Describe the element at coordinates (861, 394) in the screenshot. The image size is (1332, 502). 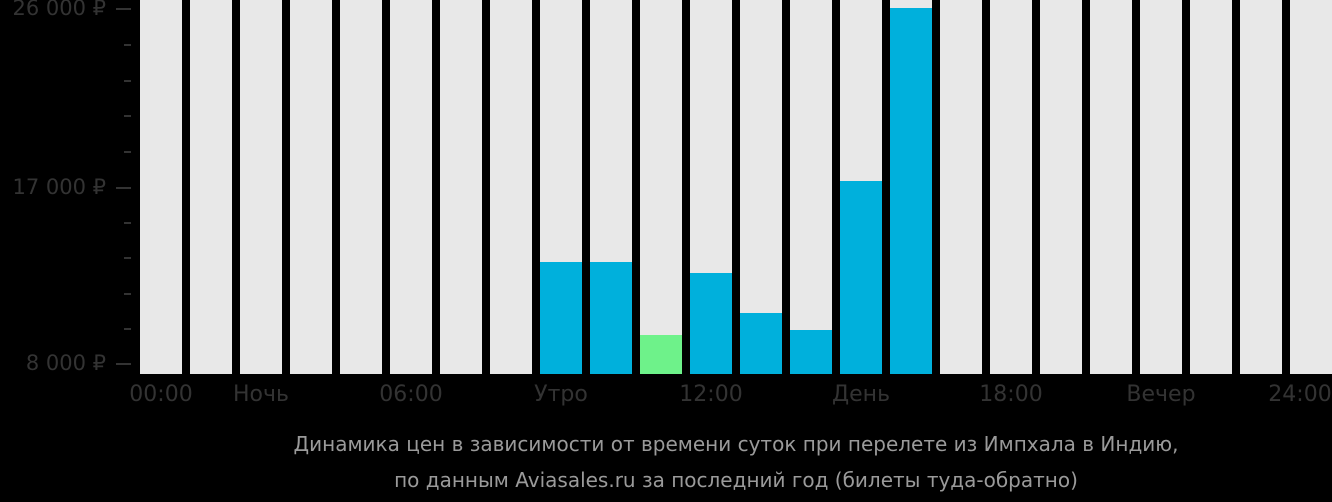
I see `x-axis-label: День` at that location.